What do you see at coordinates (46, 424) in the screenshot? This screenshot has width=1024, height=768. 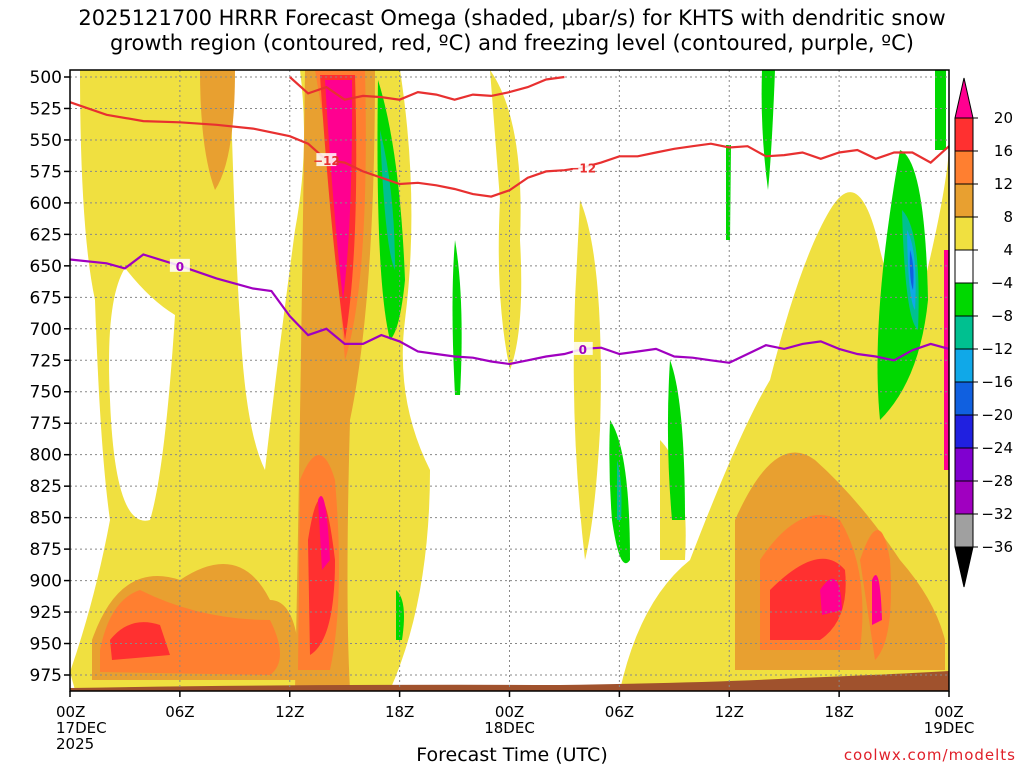 I see `y-tick-label: 775` at bounding box center [46, 424].